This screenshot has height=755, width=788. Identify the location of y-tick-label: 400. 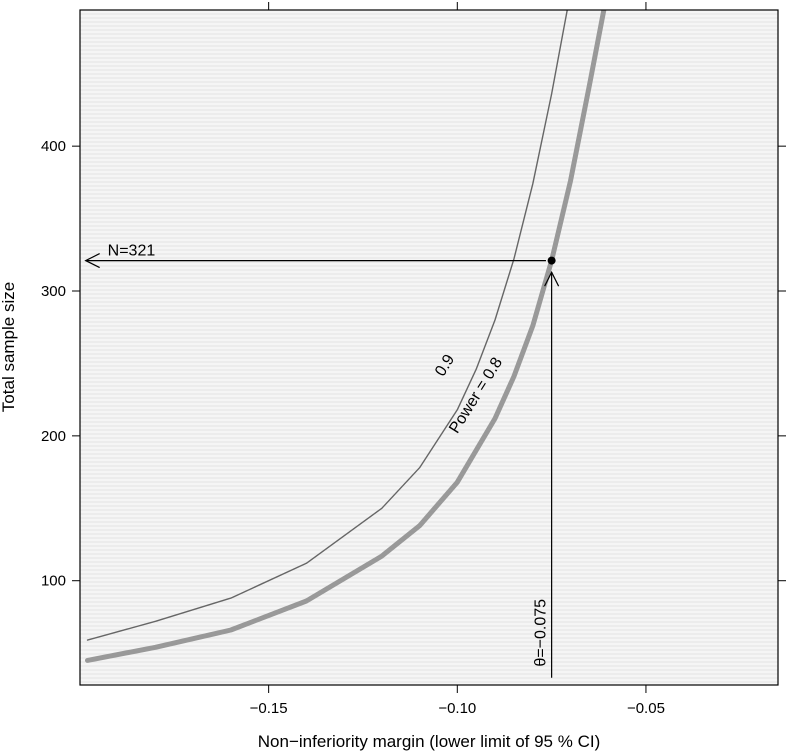
(53, 146).